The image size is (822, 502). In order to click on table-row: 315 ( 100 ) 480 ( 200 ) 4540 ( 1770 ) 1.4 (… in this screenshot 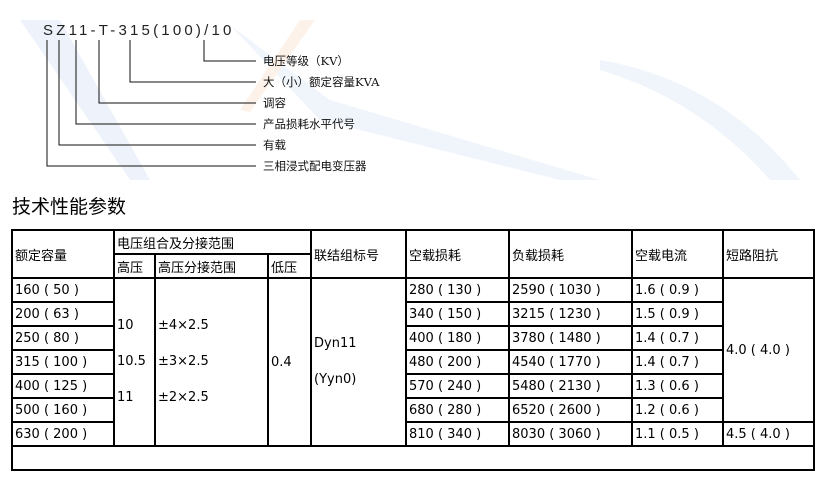, I will do `click(412, 362)`.